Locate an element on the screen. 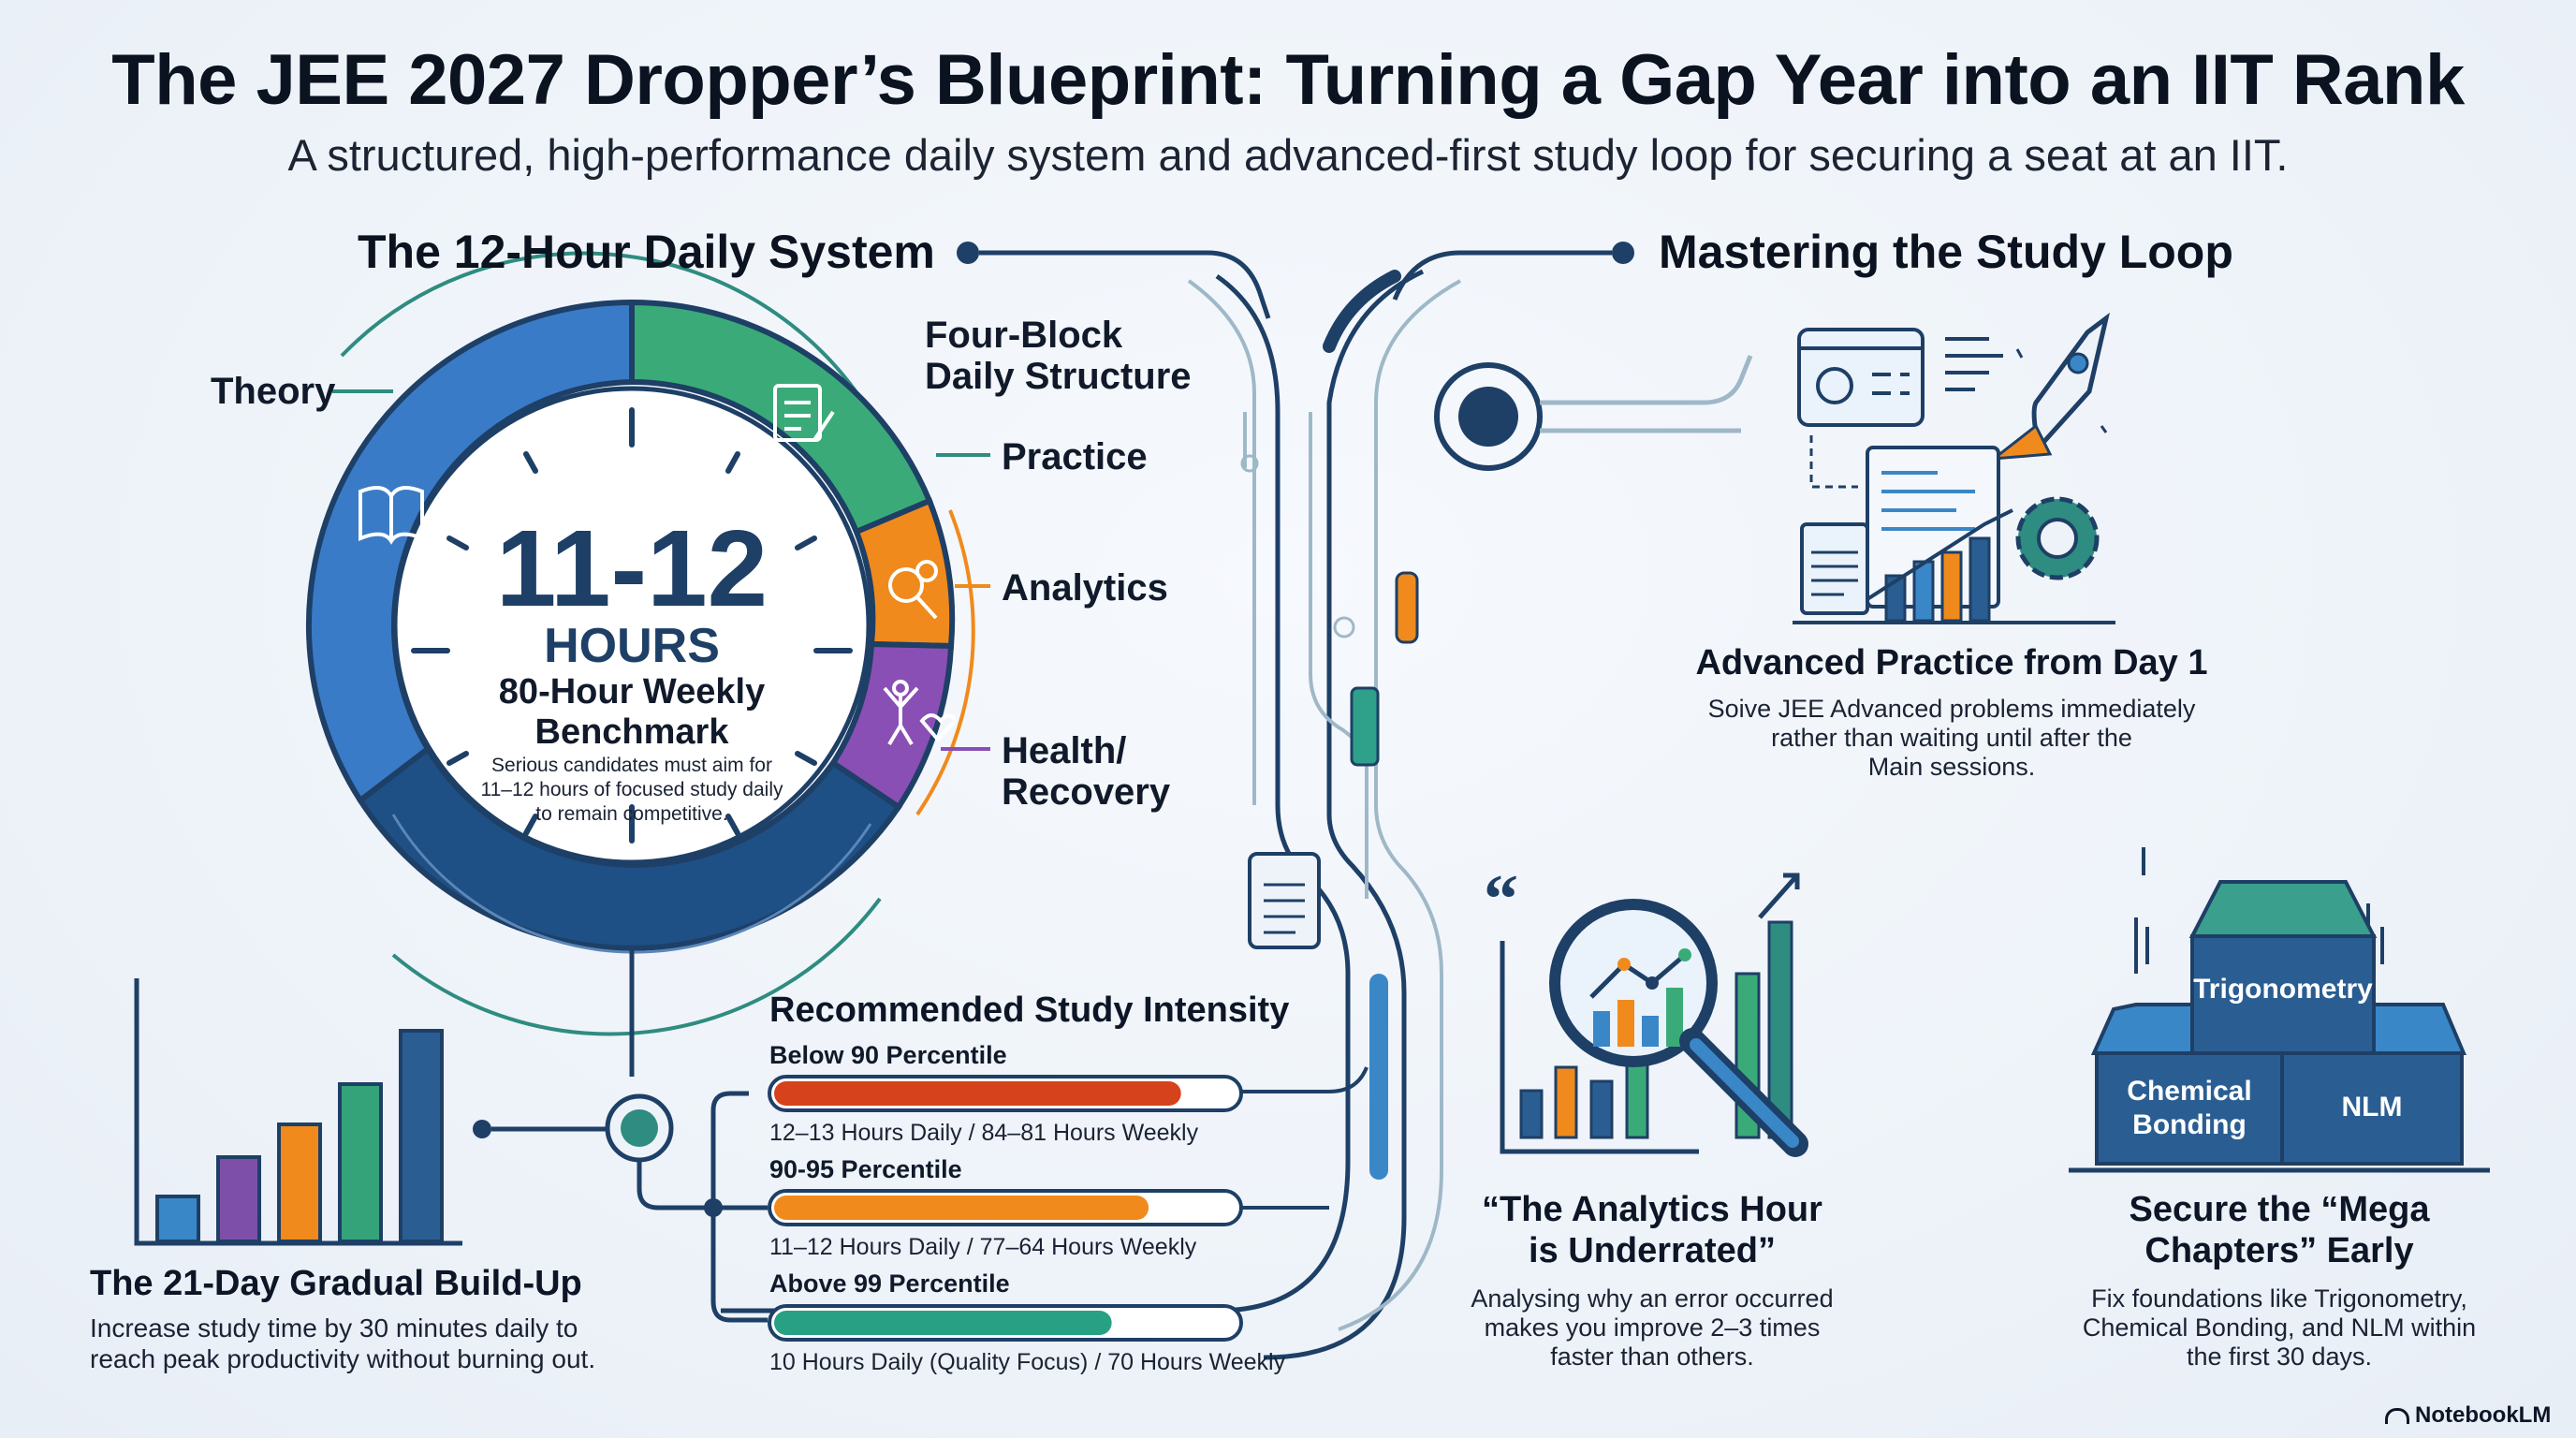 This screenshot has width=2576, height=1438. connector-line-right is located at coordinates (1502, 275).